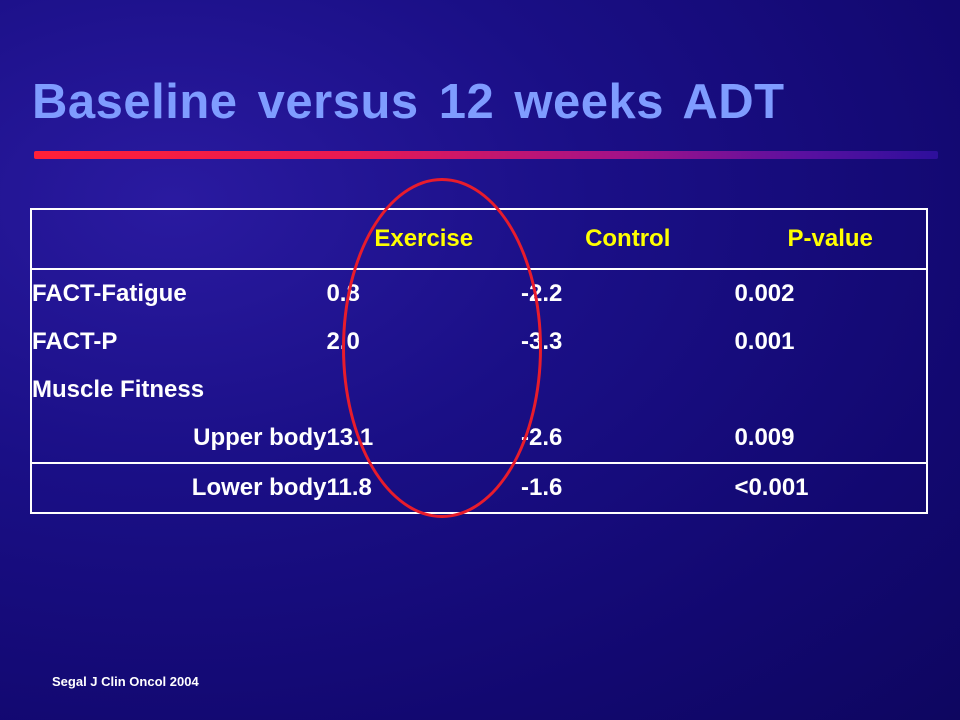 The height and width of the screenshot is (720, 960). Describe the element at coordinates (179, 239) in the screenshot. I see `header-cell-empty` at that location.